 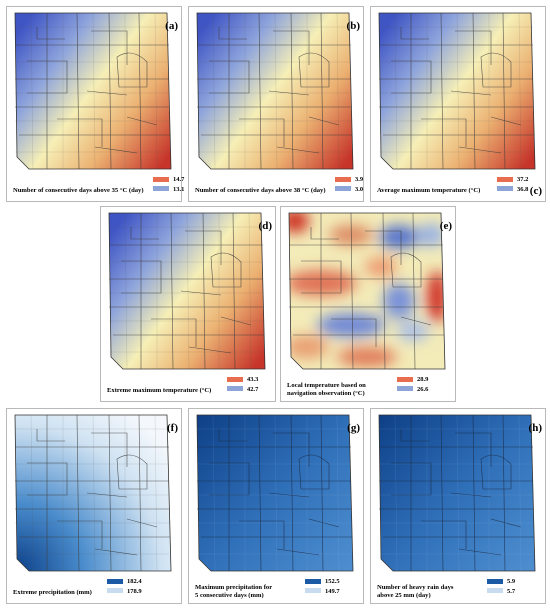 I want to click on legend-title: Extreme precipitation (mm), so click(x=52, y=592).